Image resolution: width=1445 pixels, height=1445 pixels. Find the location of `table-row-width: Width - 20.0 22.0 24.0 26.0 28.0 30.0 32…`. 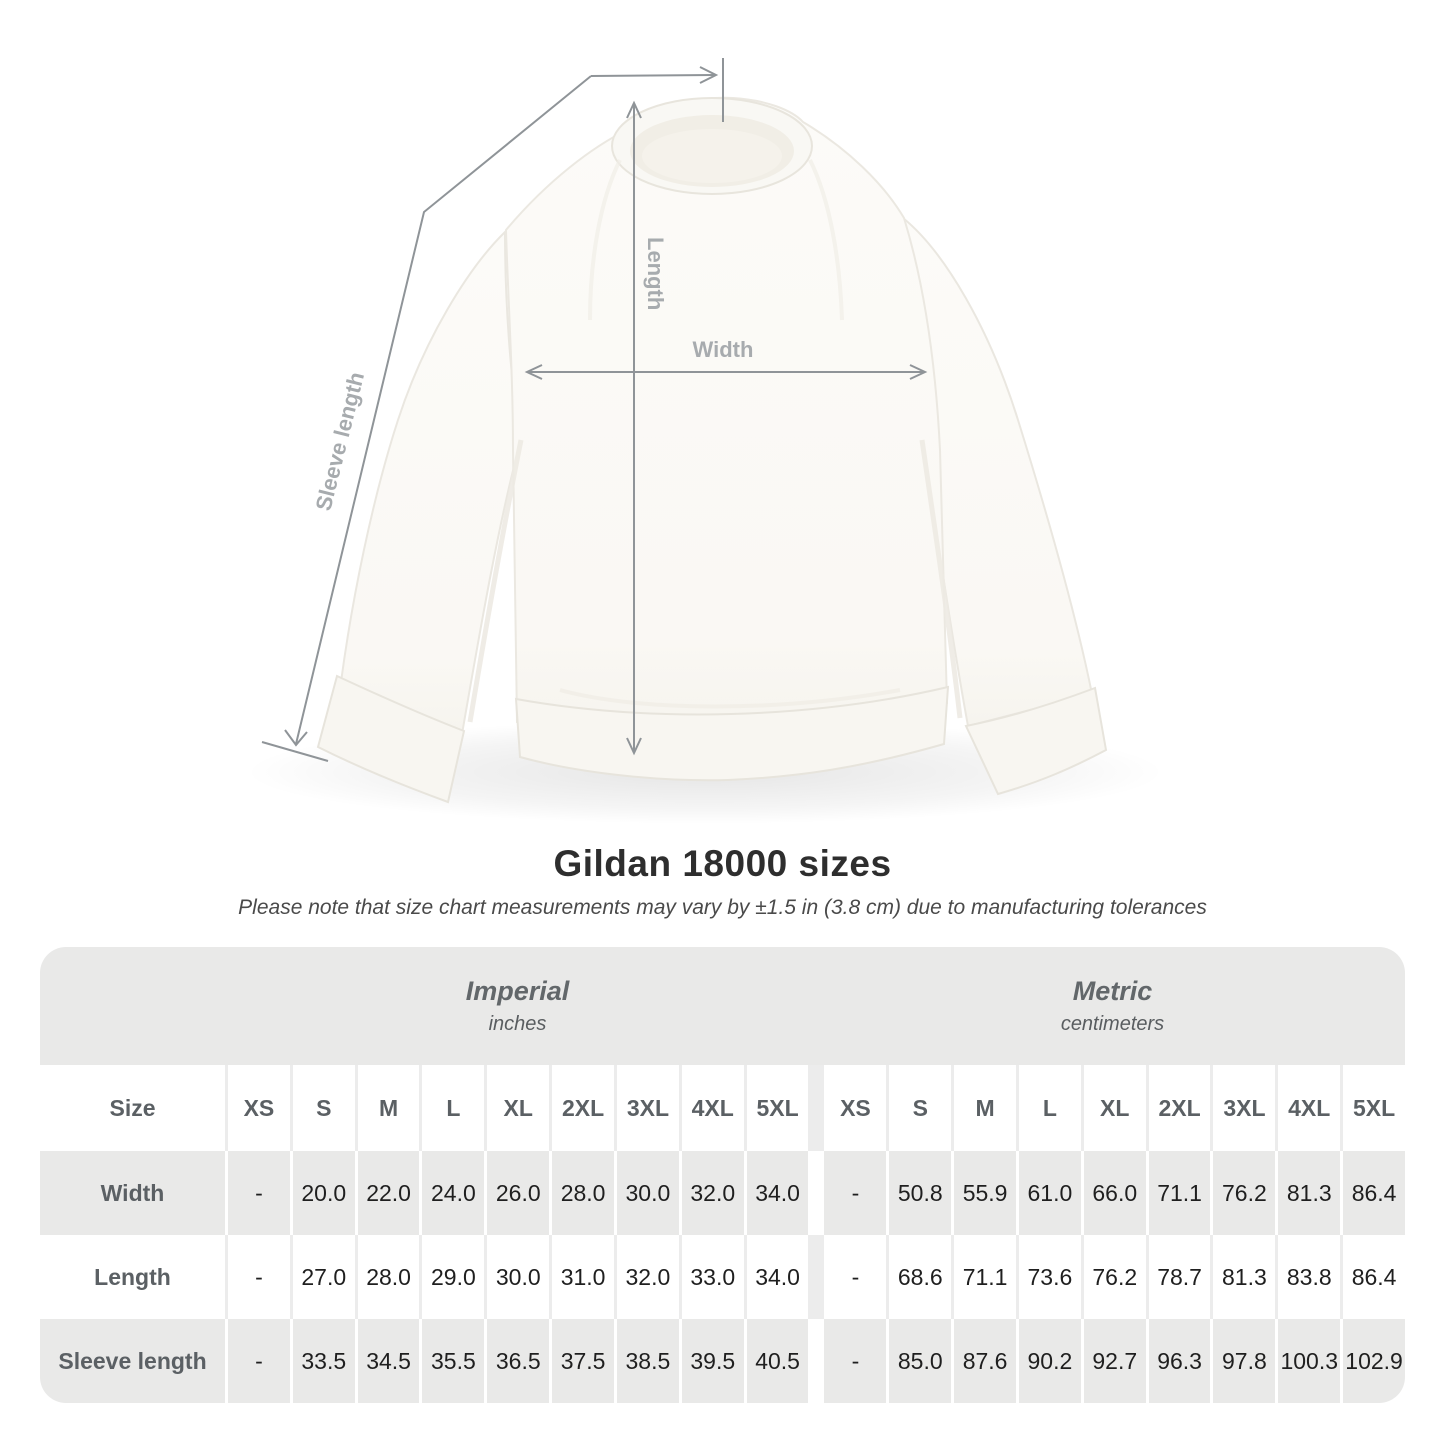

table-row-width: Width - 20.0 22.0 24.0 26.0 28.0 30.0 32… is located at coordinates (722, 1193).